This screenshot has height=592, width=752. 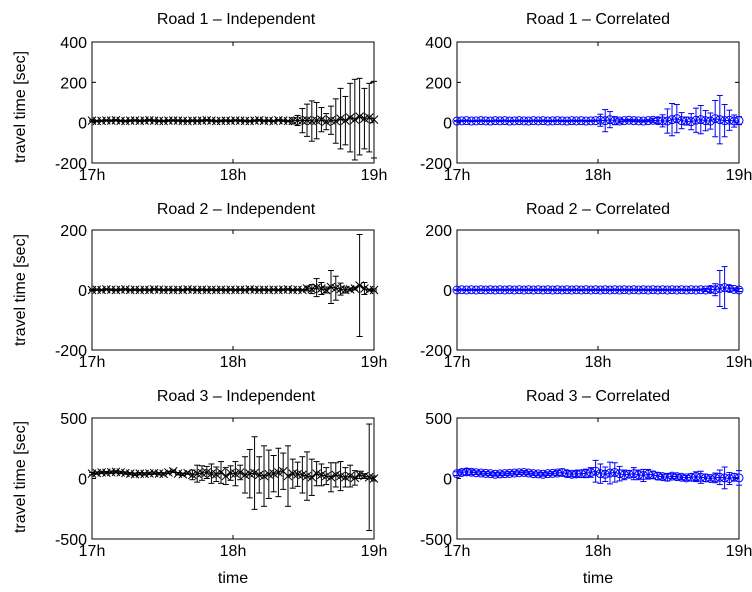 I want to click on panel-road1-correlated: Road 1 – Correlated -200 0 200 400 17h 18h 19h, so click(x=586, y=97).